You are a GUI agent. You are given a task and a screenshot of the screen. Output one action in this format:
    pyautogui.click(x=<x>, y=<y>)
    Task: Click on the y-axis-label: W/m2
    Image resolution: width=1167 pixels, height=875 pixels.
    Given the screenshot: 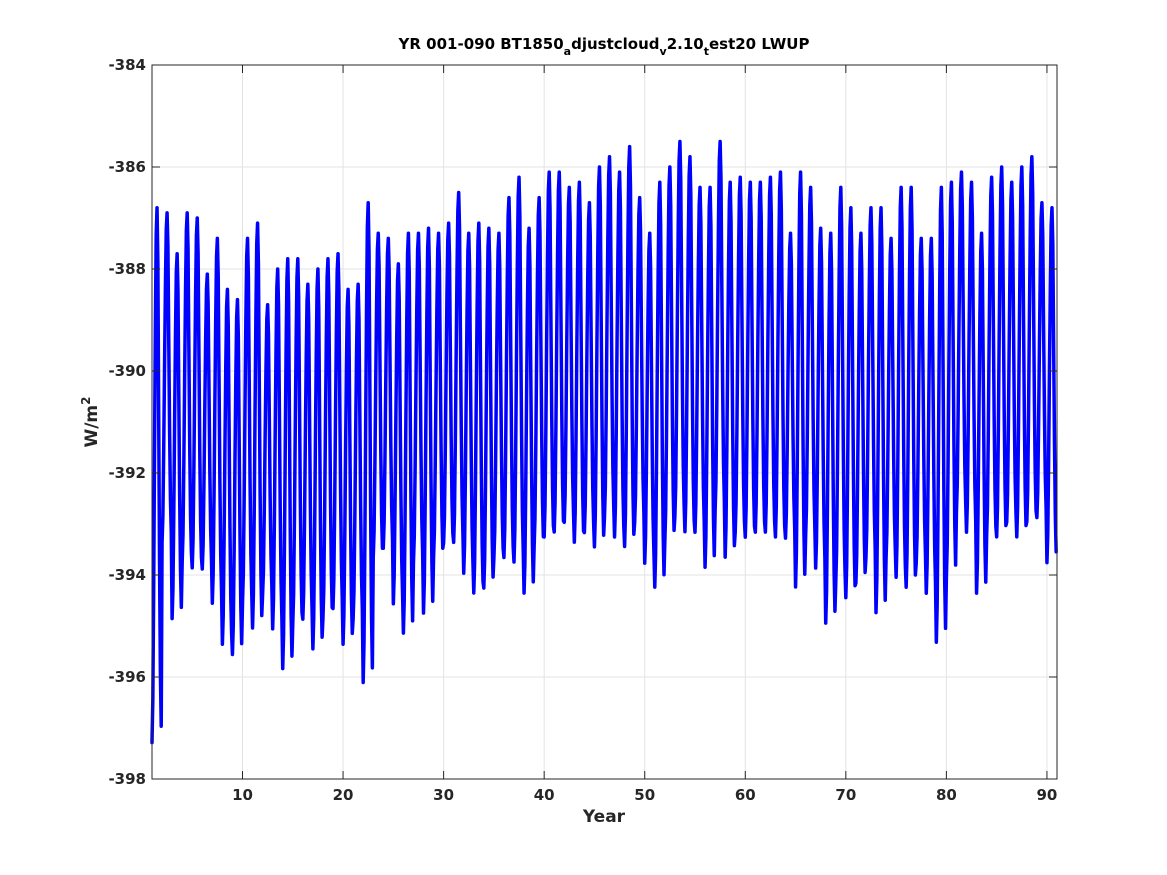 What is the action you would take?
    pyautogui.click(x=90, y=421)
    